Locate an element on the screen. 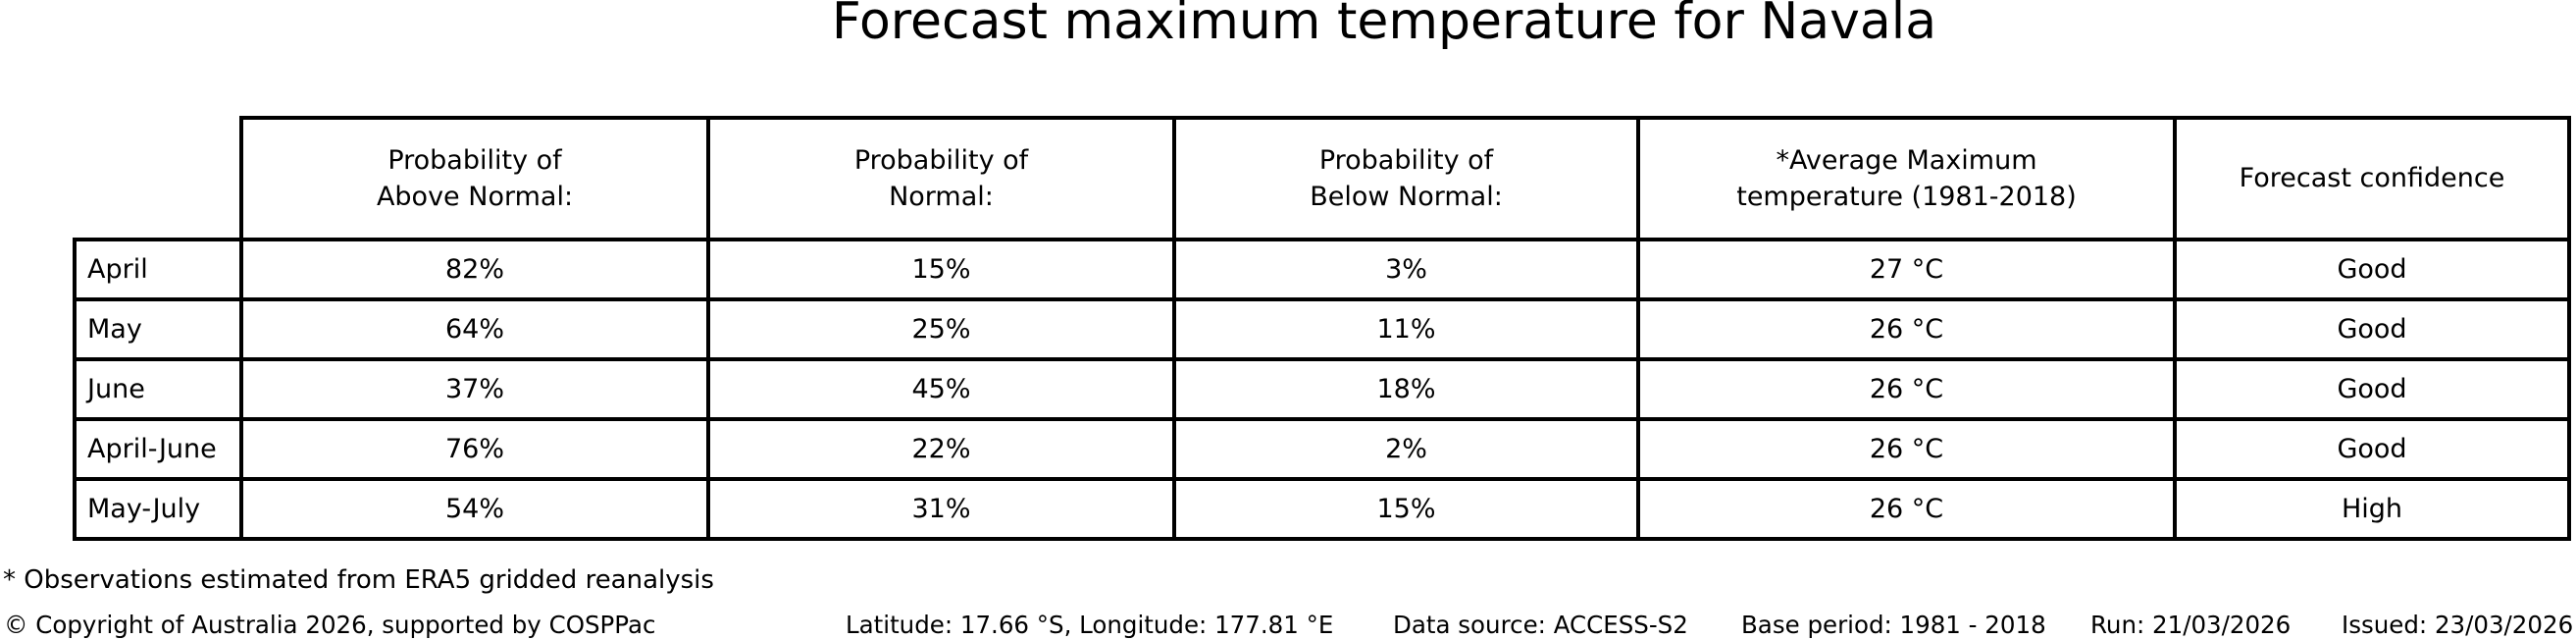  table-row-may-july: May-July 54% 31% 15% 26 °C High is located at coordinates (1322, 509).